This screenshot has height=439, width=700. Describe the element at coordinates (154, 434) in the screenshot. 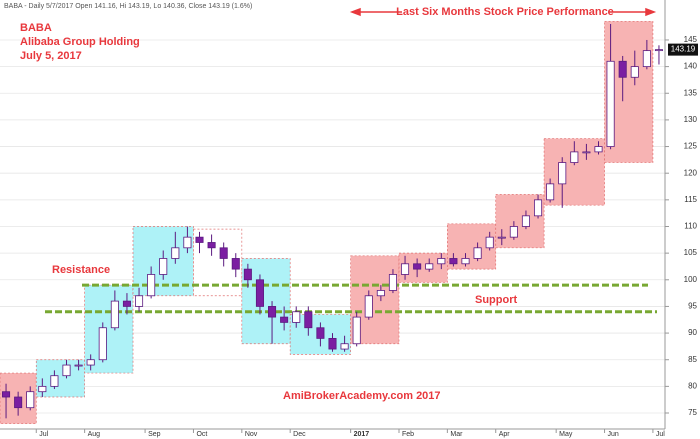

I see `x-tick-label: Sep` at that location.